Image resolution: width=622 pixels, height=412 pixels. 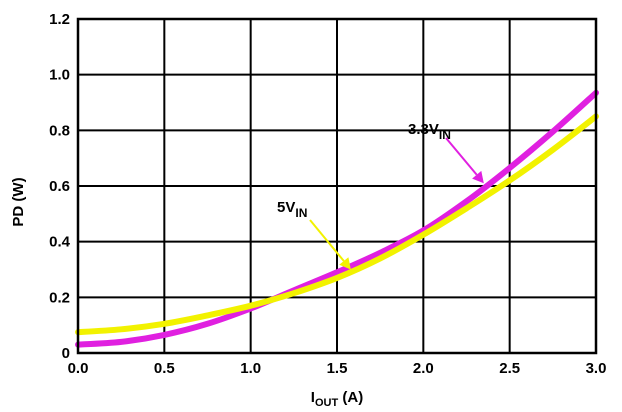 What do you see at coordinates (327, 403) in the screenshot?
I see `x-axis-label-sub: OUT` at bounding box center [327, 403].